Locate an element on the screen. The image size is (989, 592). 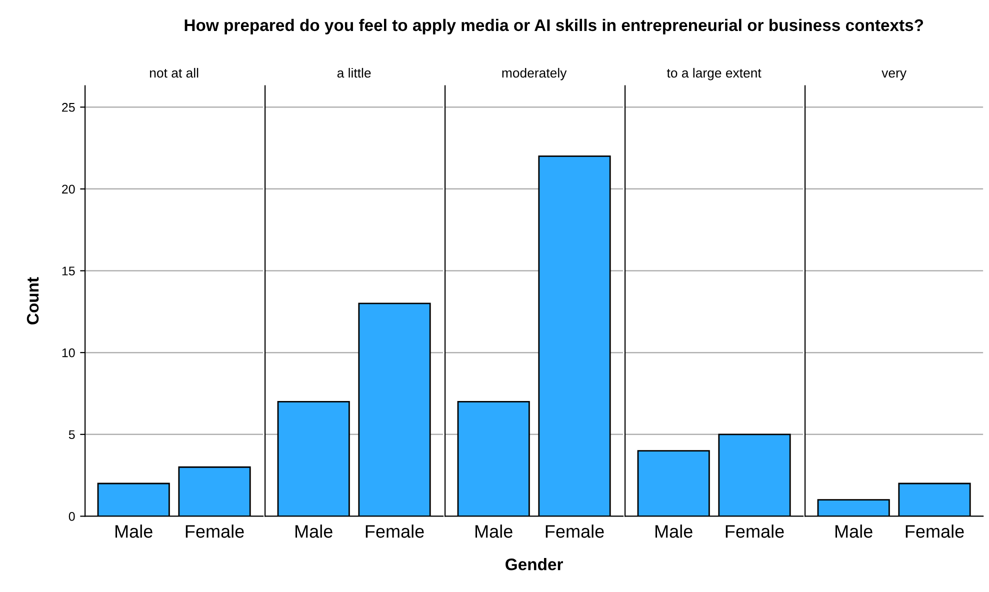
text: How prepared do you feel to apply media or AI skills in entrepreneurial or business contexts? is located at coordinates (554, 26).